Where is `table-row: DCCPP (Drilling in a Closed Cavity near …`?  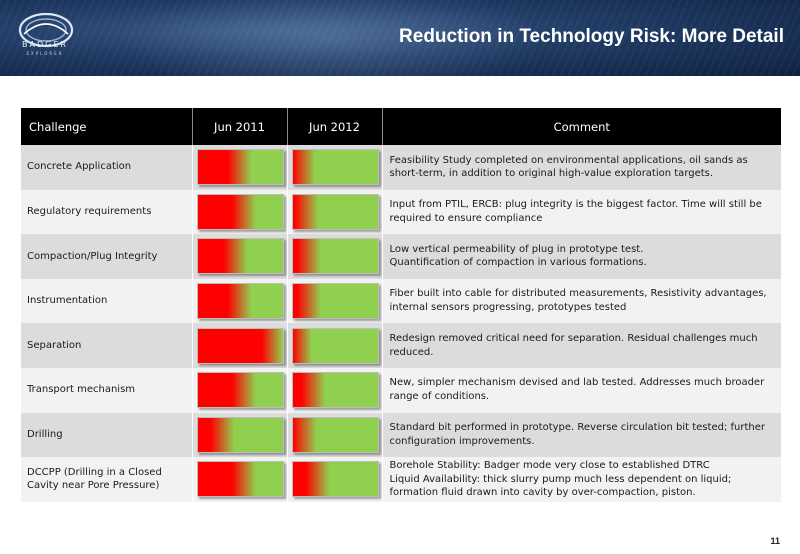
table-row: DCCPP (Drilling in a Closed Cavity near … is located at coordinates (401, 479).